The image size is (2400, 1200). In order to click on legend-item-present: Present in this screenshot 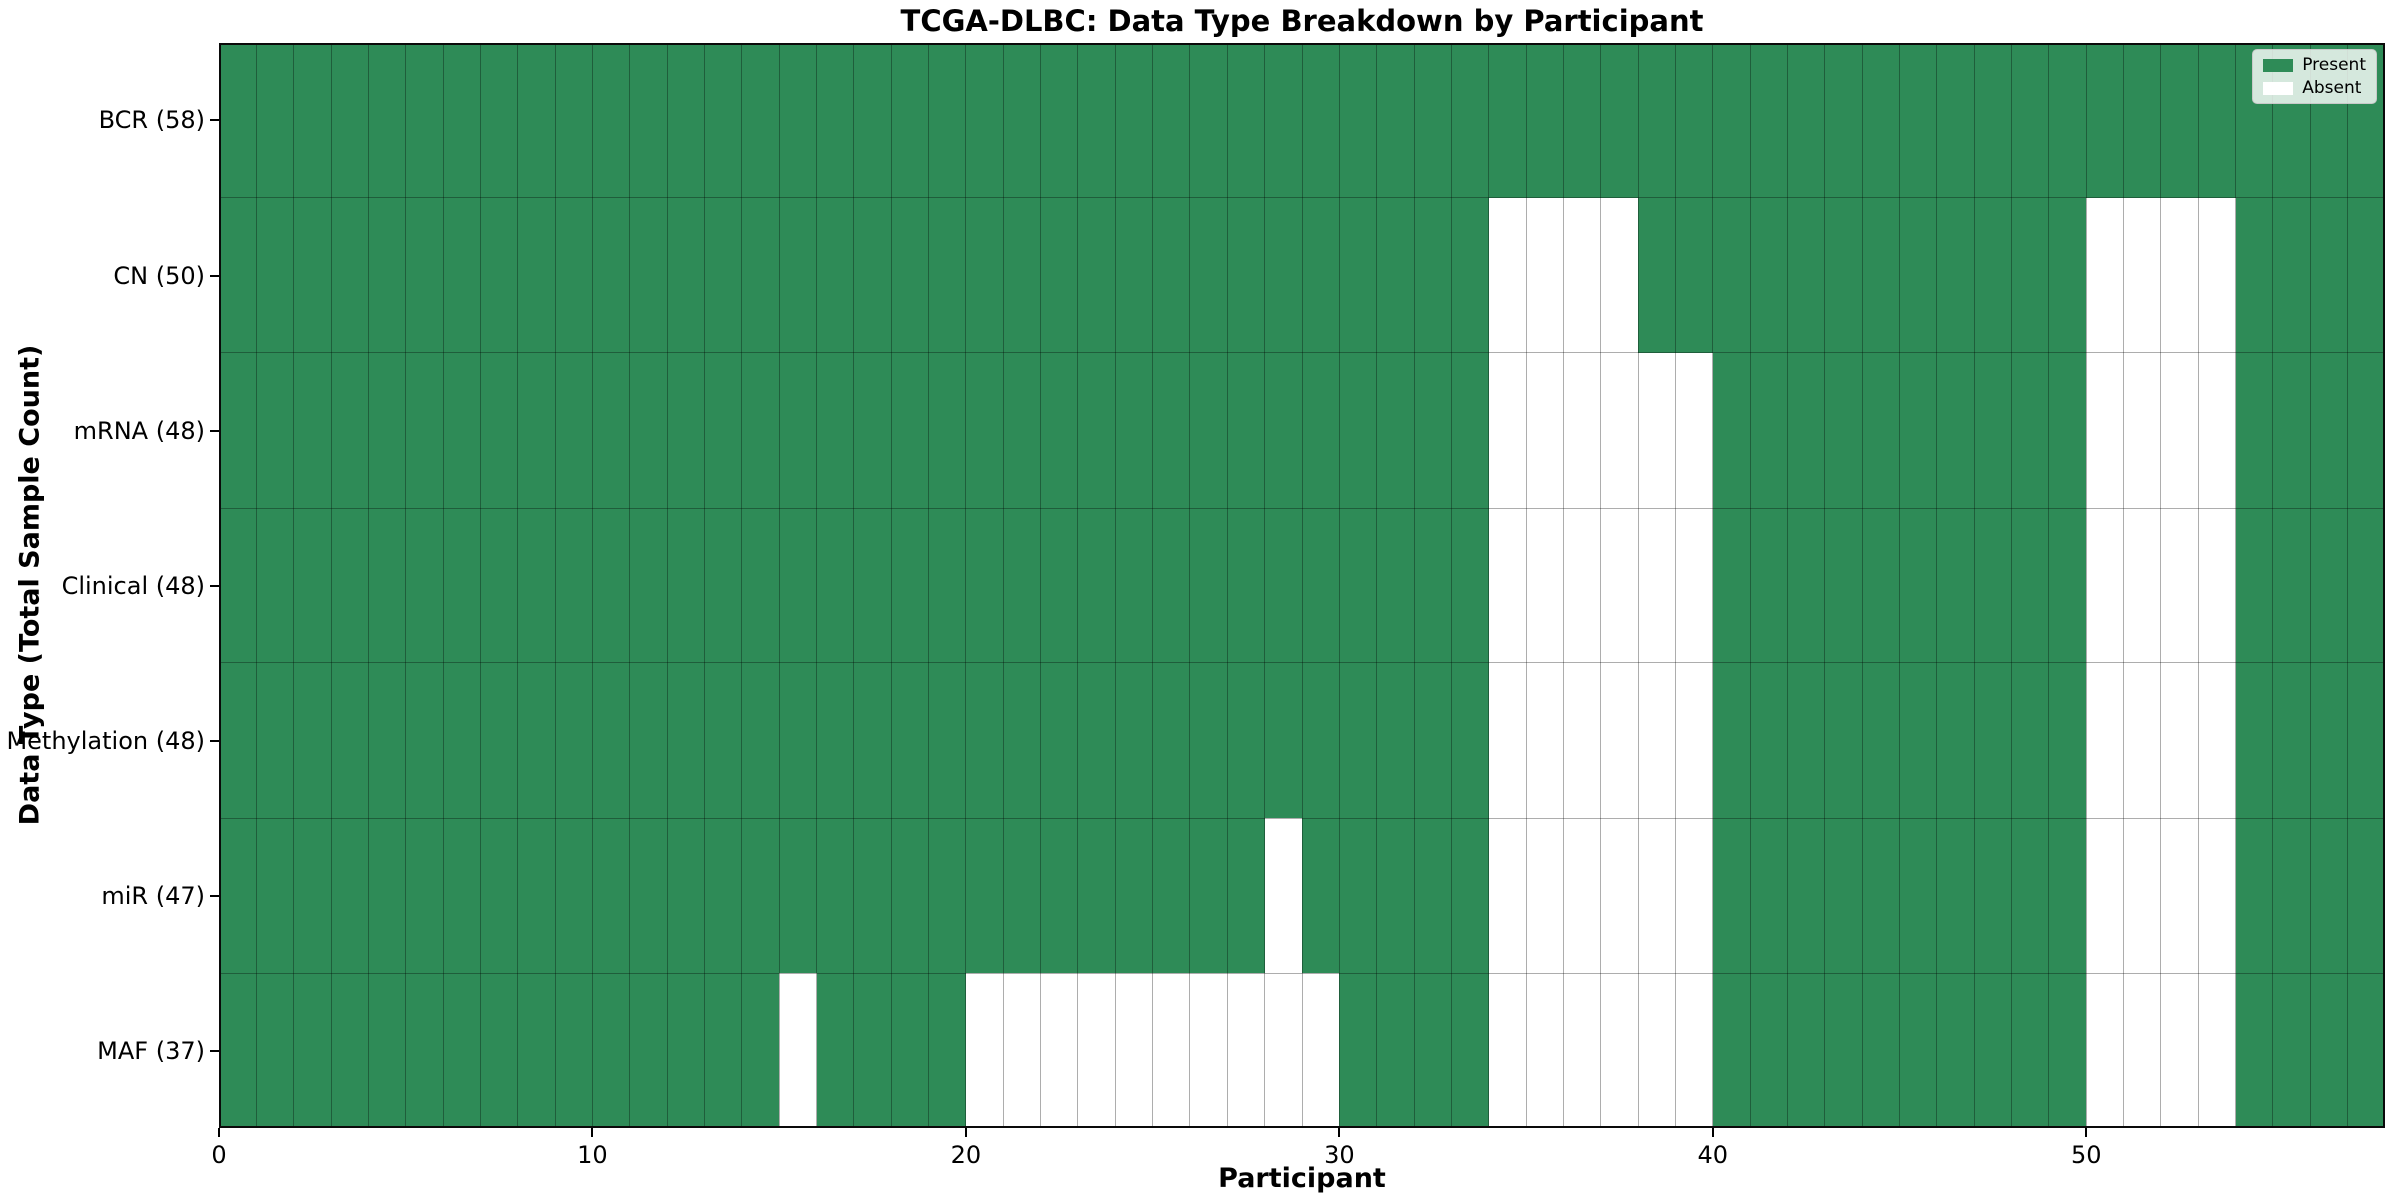, I will do `click(2314, 65)`.